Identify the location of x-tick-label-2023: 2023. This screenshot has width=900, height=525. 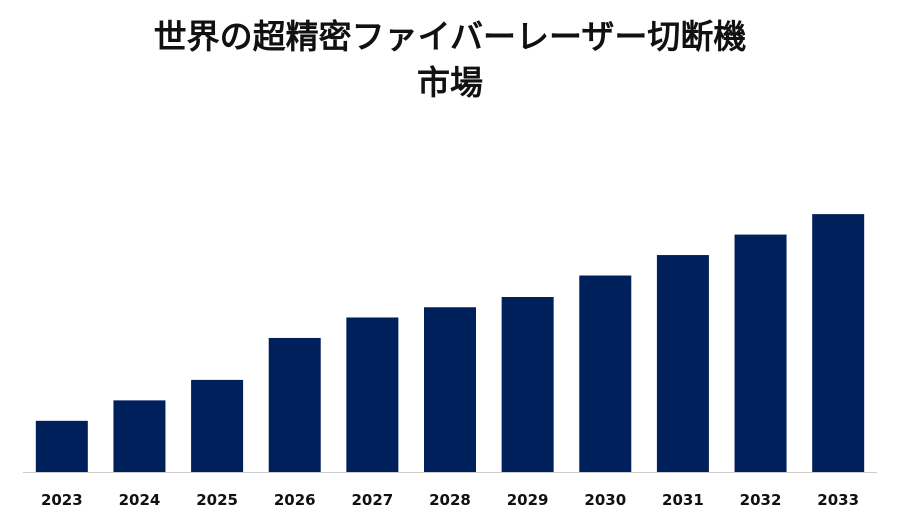
(62, 500).